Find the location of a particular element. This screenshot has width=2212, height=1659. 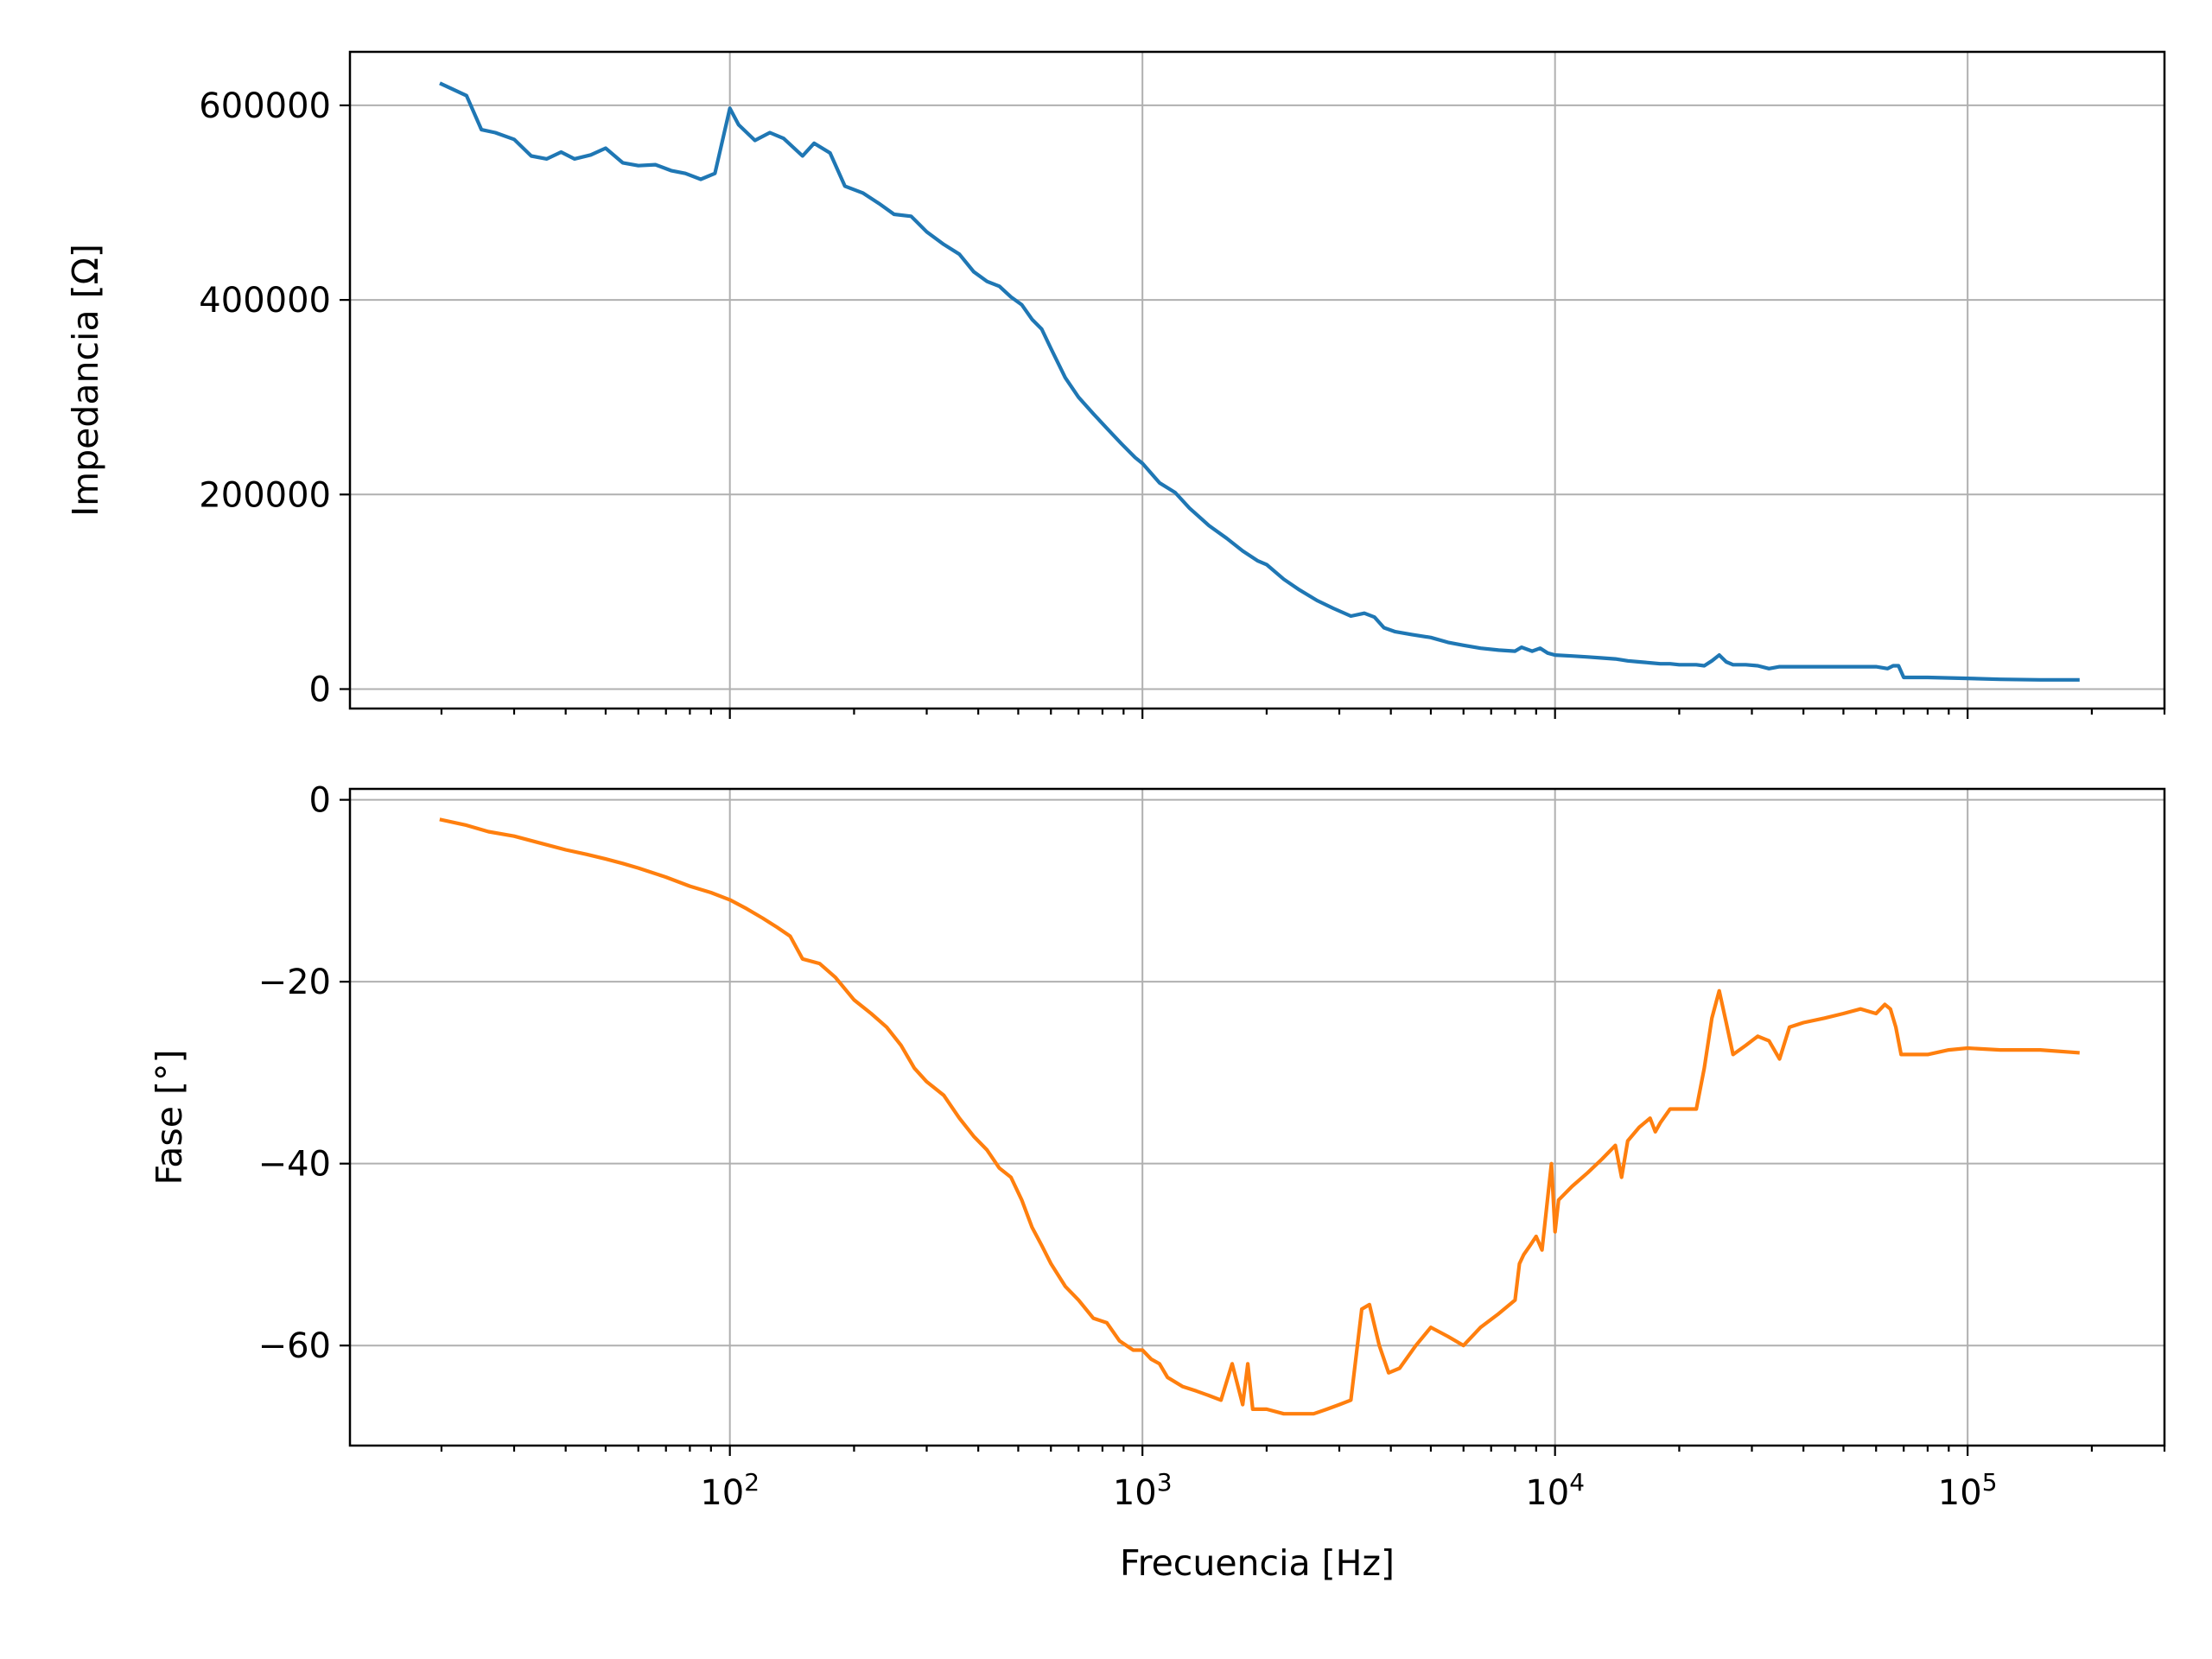

phase-x-axis-title: Frecuencia [Hz] is located at coordinates (1257, 1563).